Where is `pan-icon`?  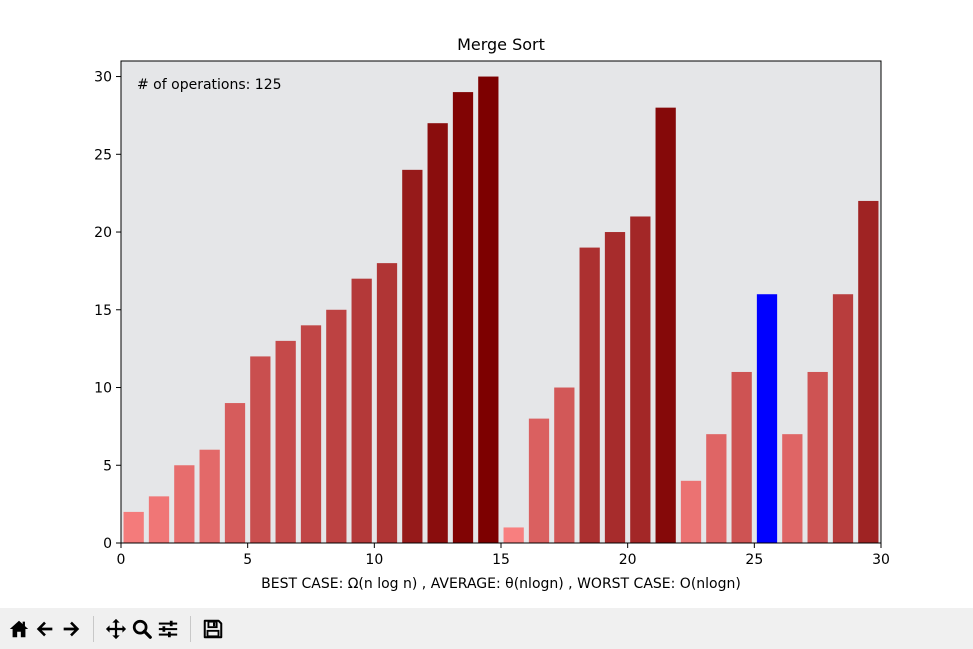
pan-icon is located at coordinates (116, 628).